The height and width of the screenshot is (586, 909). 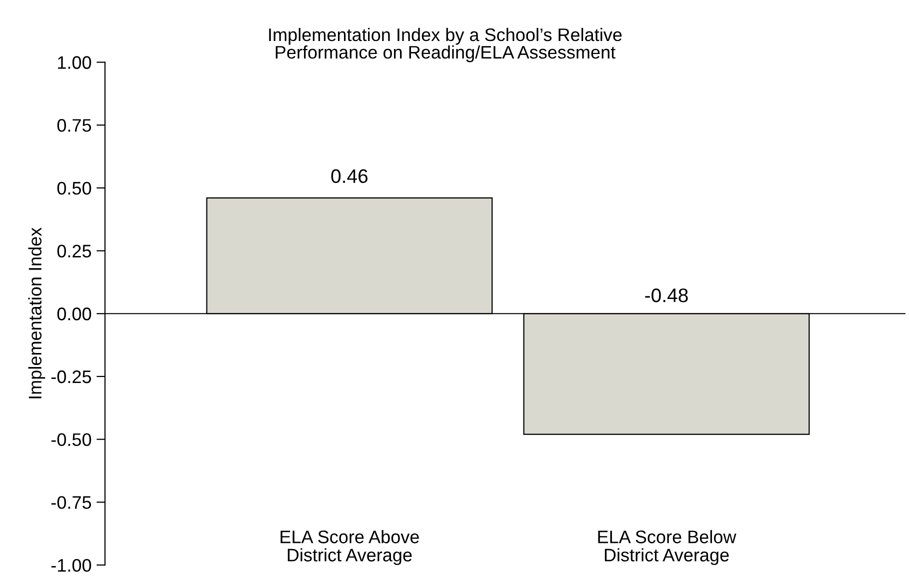 What do you see at coordinates (666, 295) in the screenshot?
I see `data-label: -0.48` at bounding box center [666, 295].